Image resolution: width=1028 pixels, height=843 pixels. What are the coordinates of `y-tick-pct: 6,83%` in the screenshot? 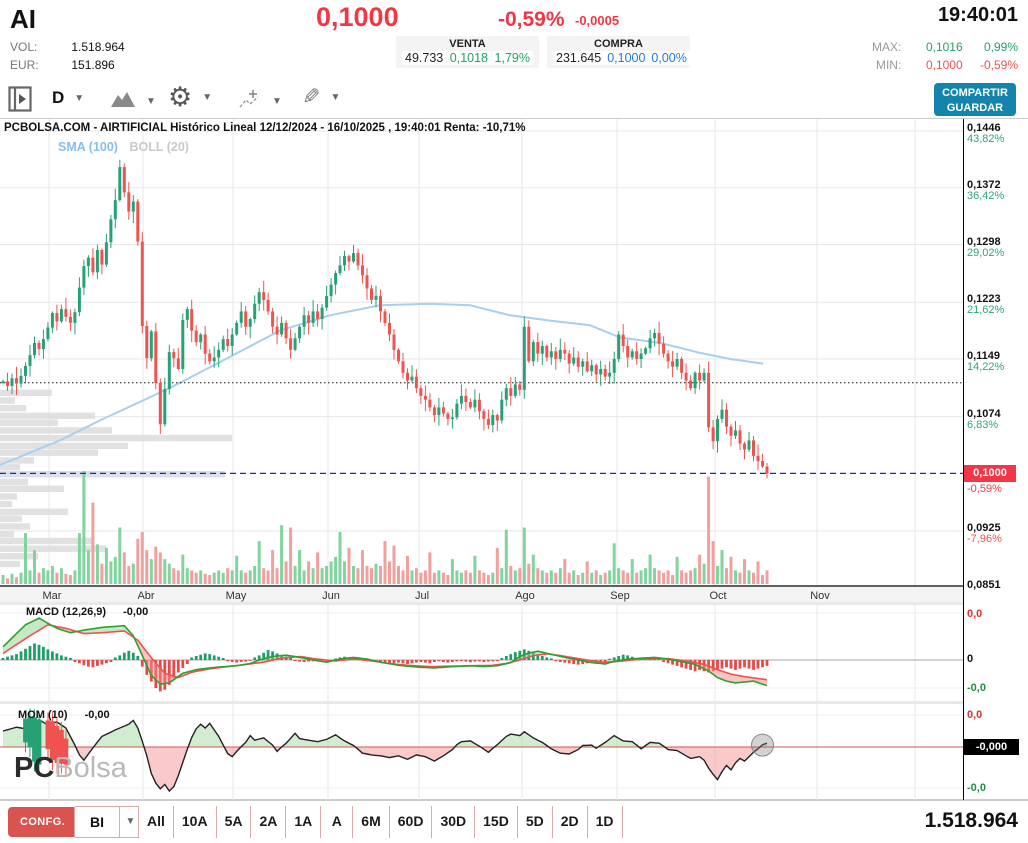 It's located at (983, 425).